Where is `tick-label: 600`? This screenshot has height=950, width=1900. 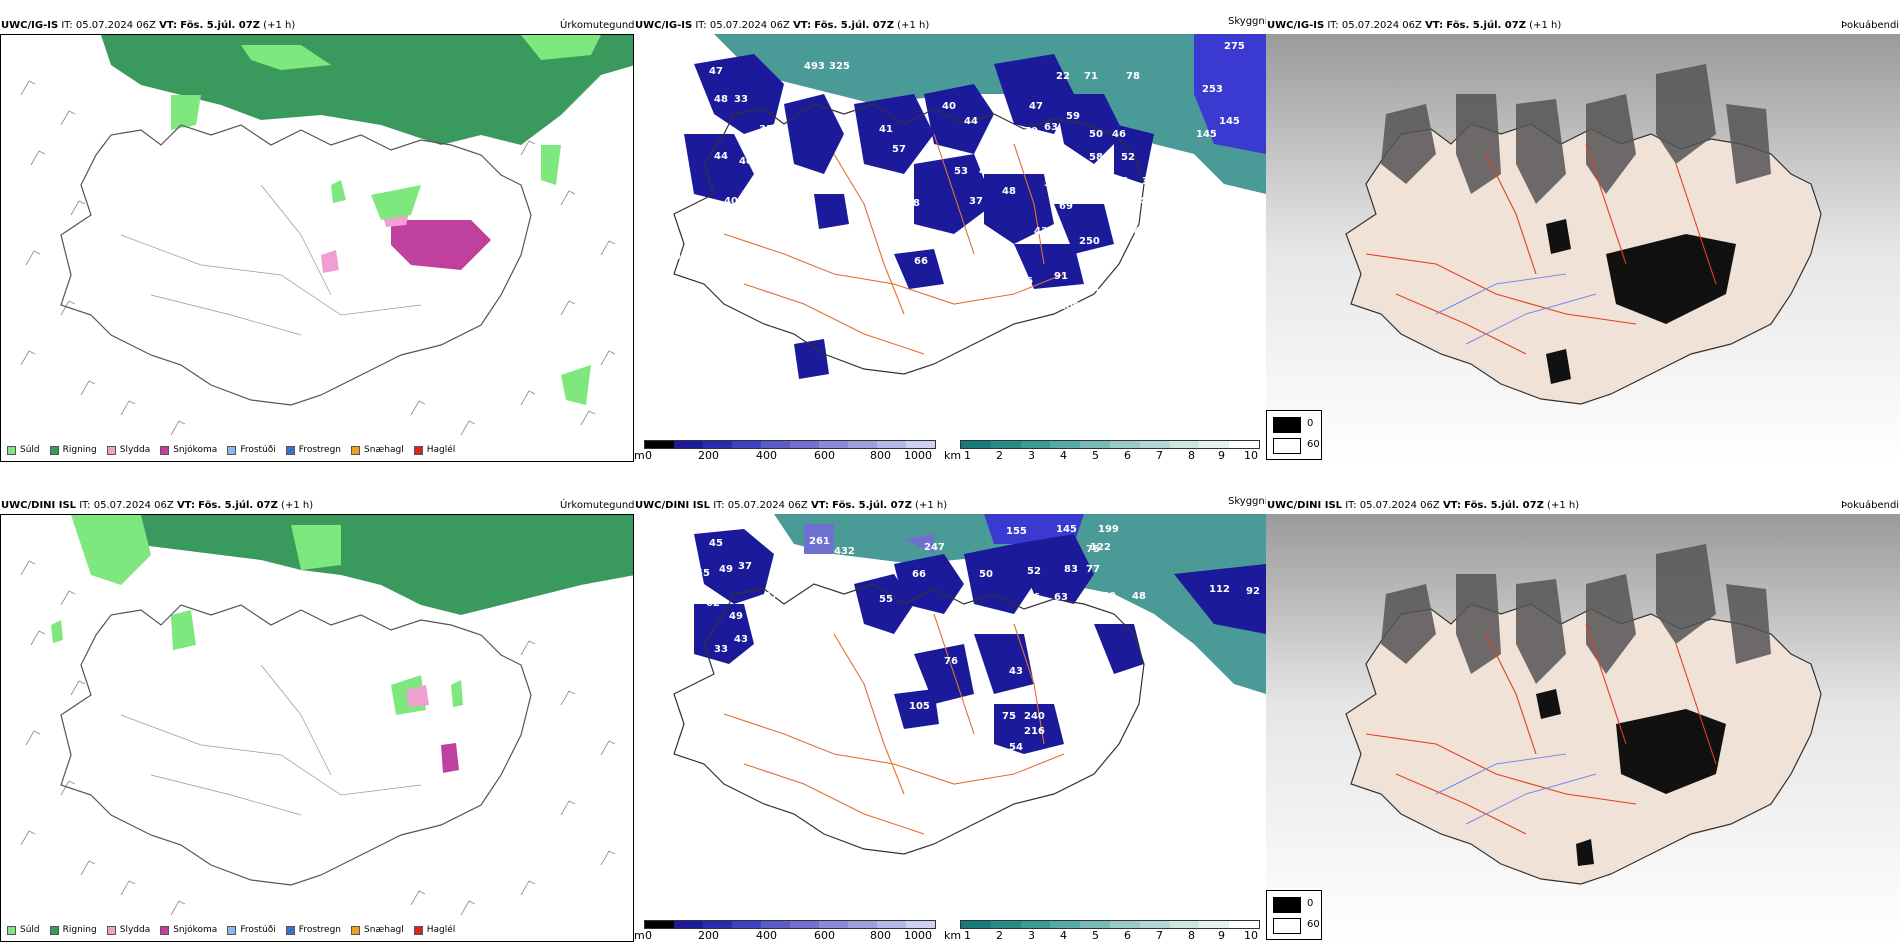
tick-label: 600 is located at coordinates (824, 935).